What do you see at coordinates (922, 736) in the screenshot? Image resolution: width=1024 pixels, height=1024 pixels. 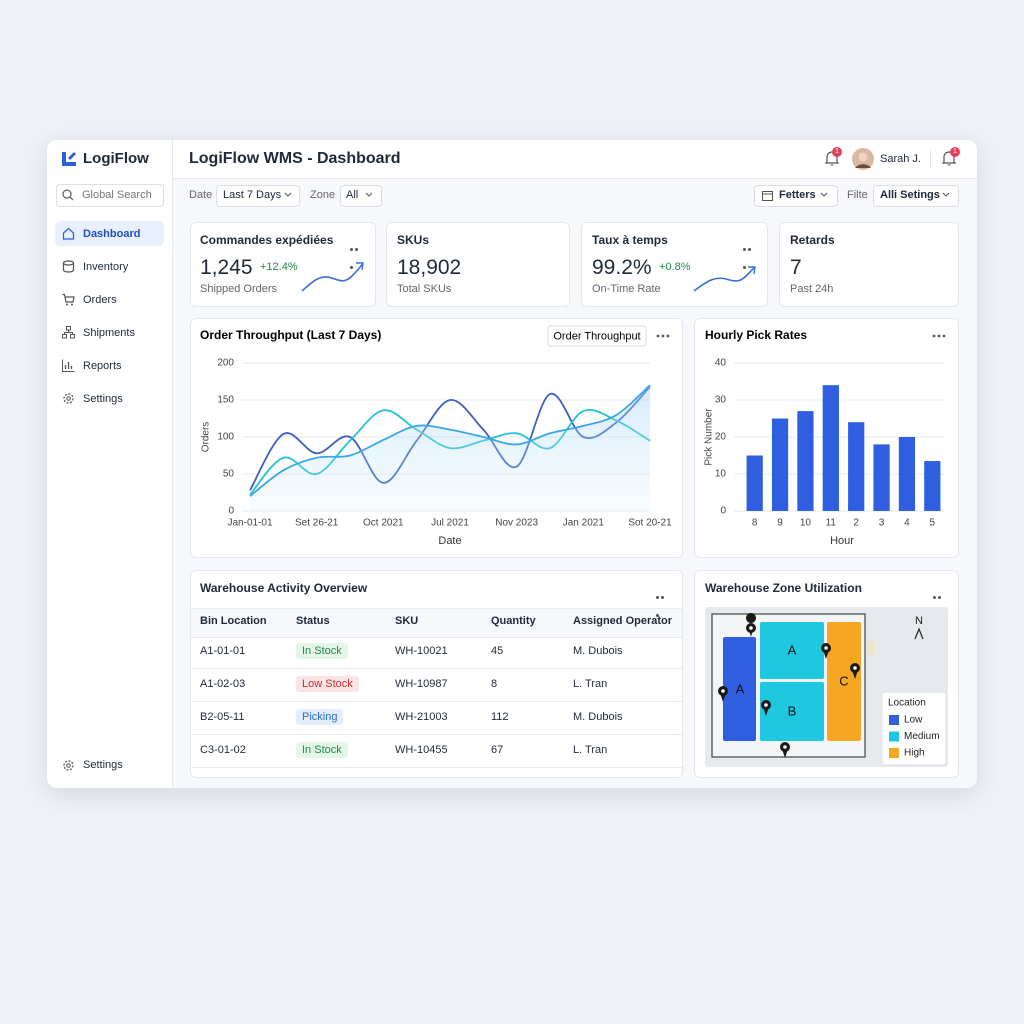 I see `legend-label: Medium` at bounding box center [922, 736].